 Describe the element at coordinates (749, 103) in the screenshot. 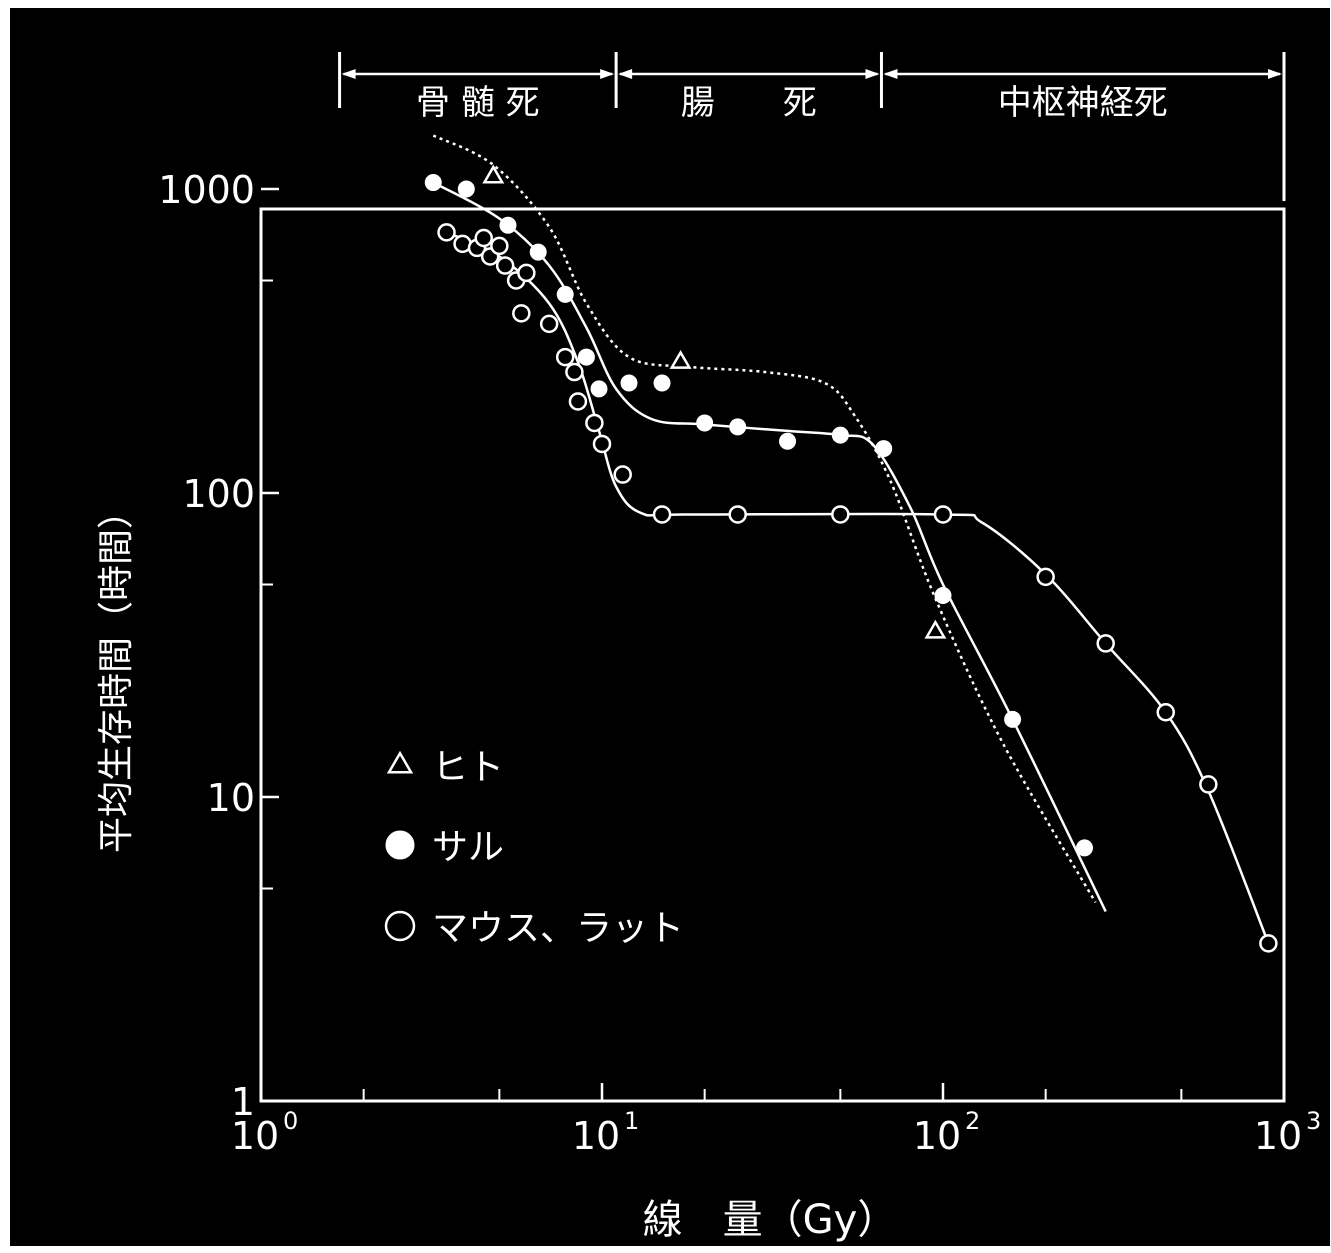

I see `region-label-2: 腸 死` at that location.